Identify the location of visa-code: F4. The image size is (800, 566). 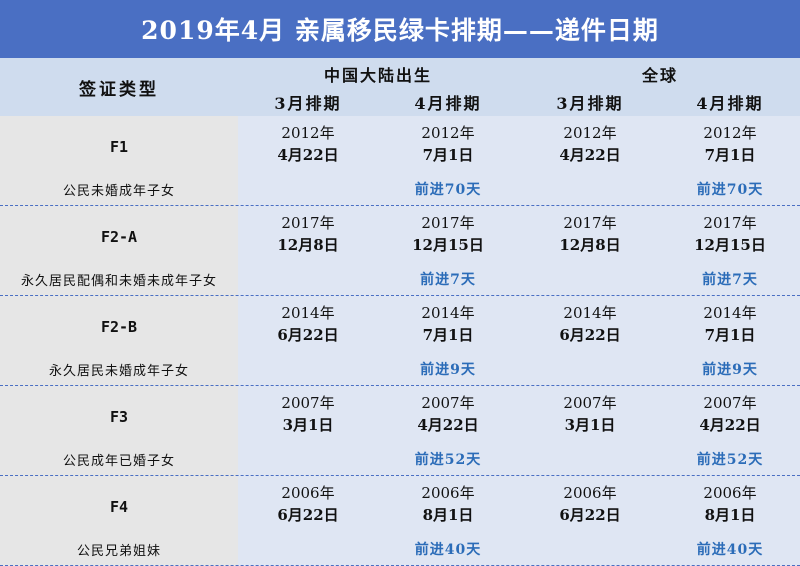
(119, 507).